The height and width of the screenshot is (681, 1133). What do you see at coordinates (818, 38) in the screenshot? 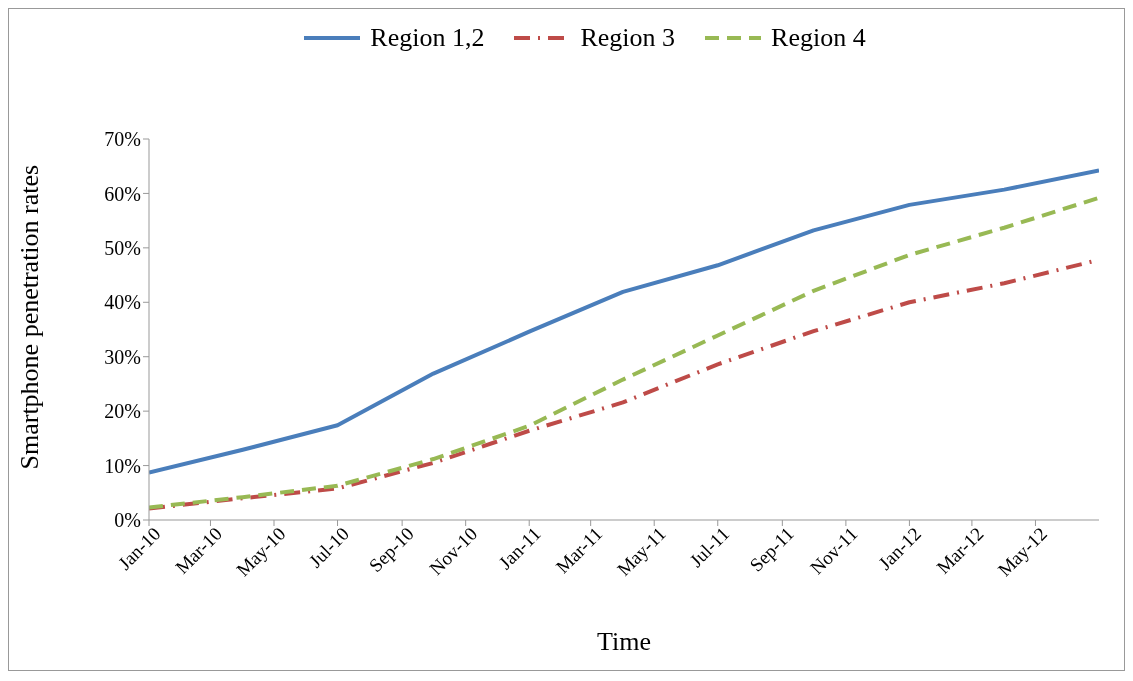
I see `legend-label: Region 4` at bounding box center [818, 38].